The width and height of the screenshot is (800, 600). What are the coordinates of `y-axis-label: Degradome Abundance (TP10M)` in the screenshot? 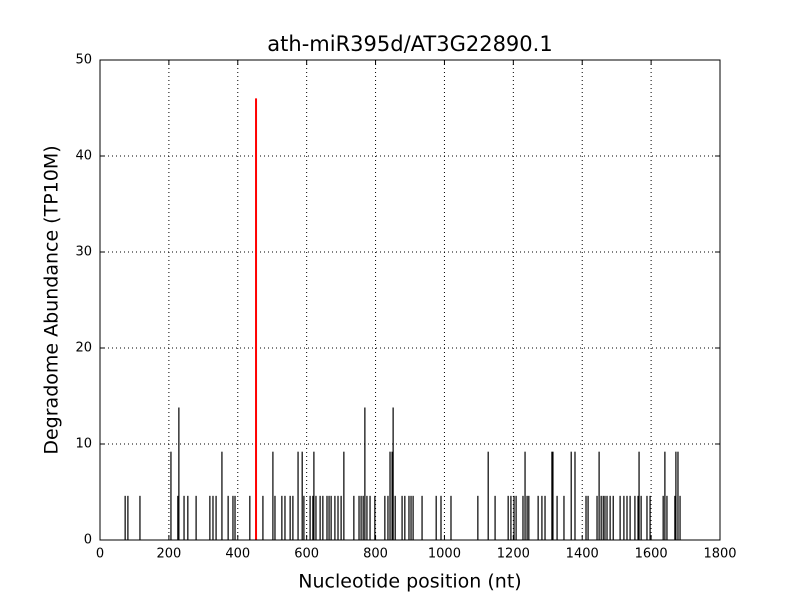 It's located at (52, 299).